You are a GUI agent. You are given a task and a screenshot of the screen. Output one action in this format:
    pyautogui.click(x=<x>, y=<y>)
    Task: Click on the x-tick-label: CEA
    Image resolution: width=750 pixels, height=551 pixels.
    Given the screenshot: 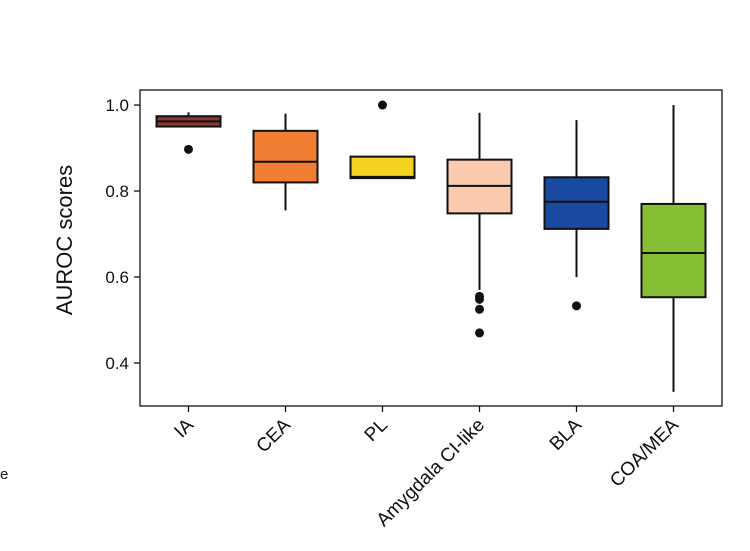 What is the action you would take?
    pyautogui.click(x=274, y=435)
    